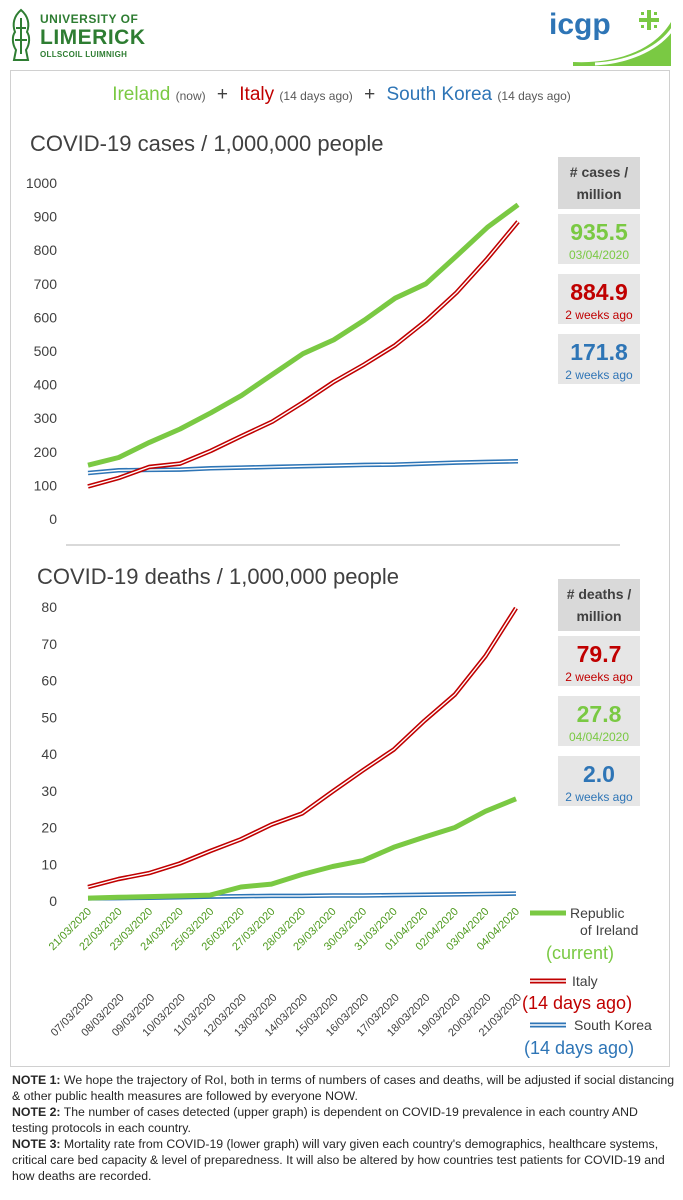  I want to click on deaths-italy-sub: 2 weeks ago, so click(599, 677).